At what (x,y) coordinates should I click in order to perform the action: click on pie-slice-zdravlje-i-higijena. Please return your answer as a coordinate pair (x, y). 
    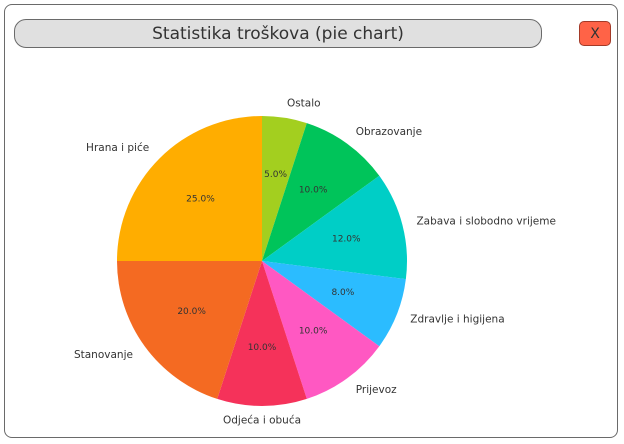
    Looking at the image, I should click on (334, 304).